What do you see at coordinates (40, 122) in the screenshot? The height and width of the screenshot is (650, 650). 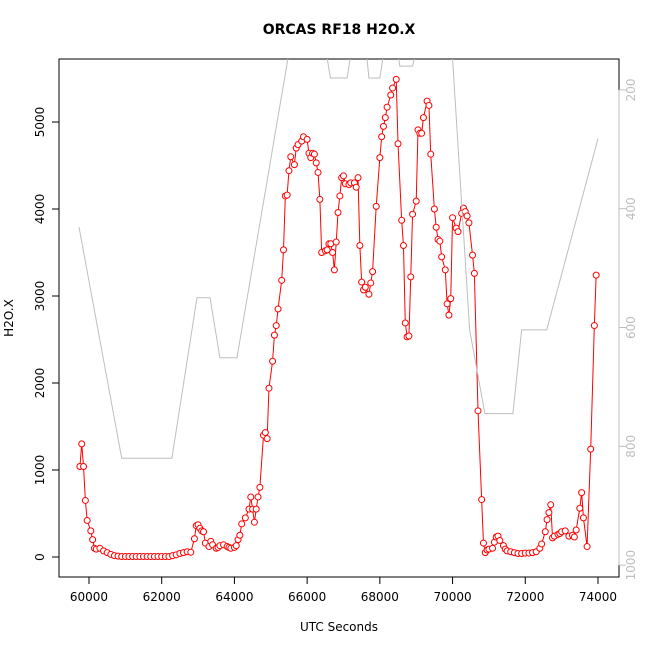 I see `y-tick-label: 5000` at bounding box center [40, 122].